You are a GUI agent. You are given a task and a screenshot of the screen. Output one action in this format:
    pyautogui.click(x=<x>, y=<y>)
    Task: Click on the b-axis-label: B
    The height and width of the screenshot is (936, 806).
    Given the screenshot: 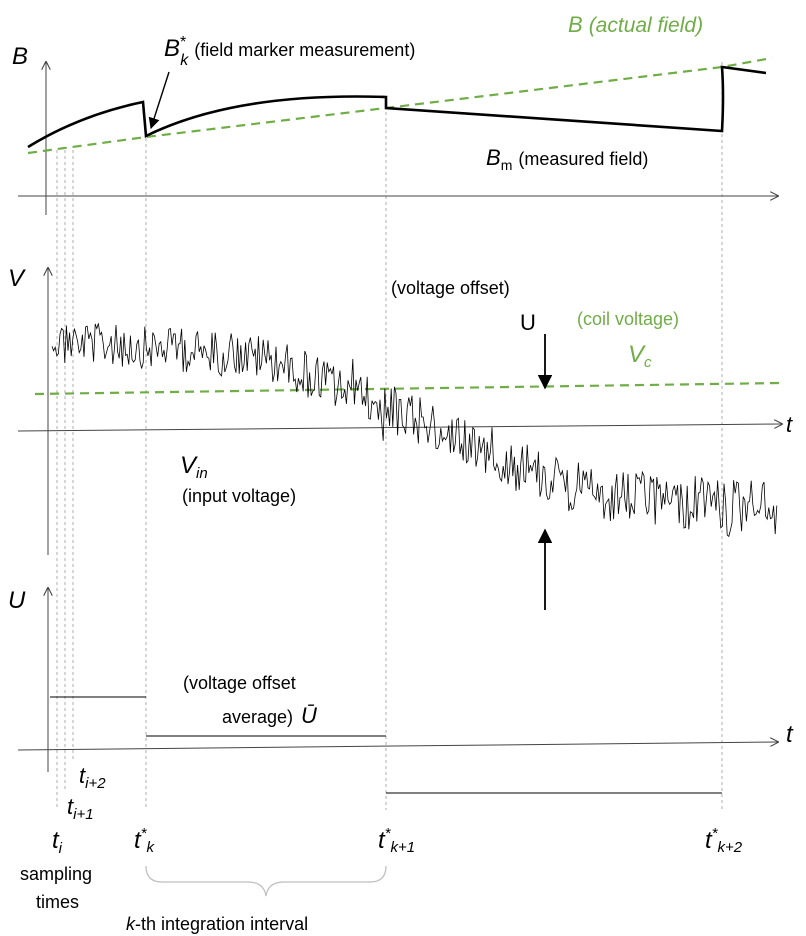 What is the action you would take?
    pyautogui.click(x=20, y=56)
    